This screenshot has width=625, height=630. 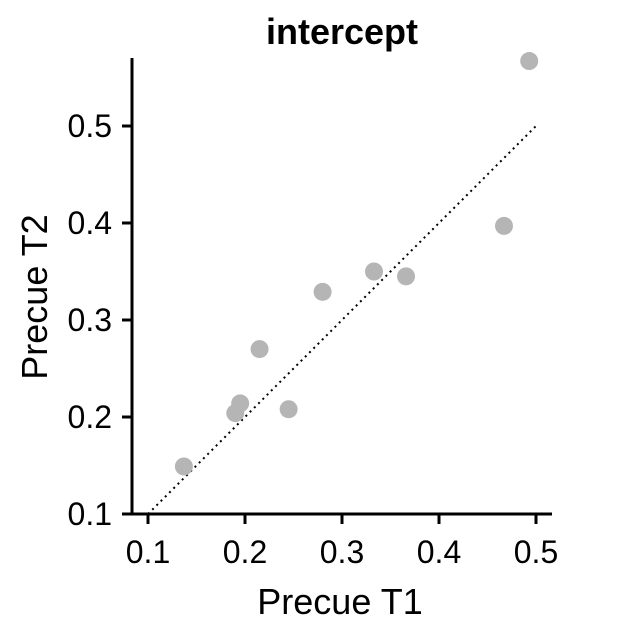 I want to click on y-tick-label: 0.4, so click(x=90, y=223).